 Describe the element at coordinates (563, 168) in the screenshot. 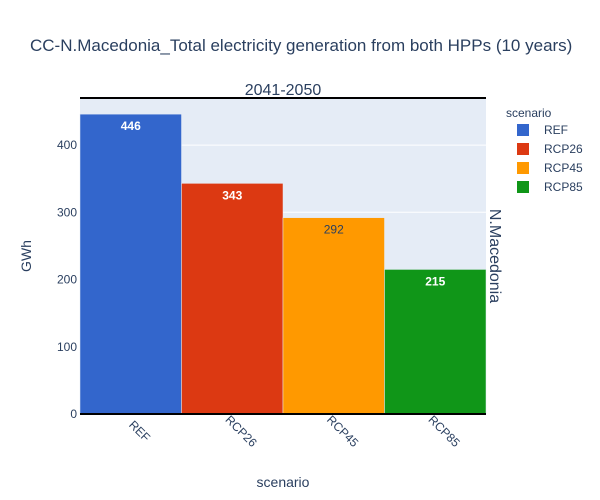

I see `legend-label: RCP45` at that location.